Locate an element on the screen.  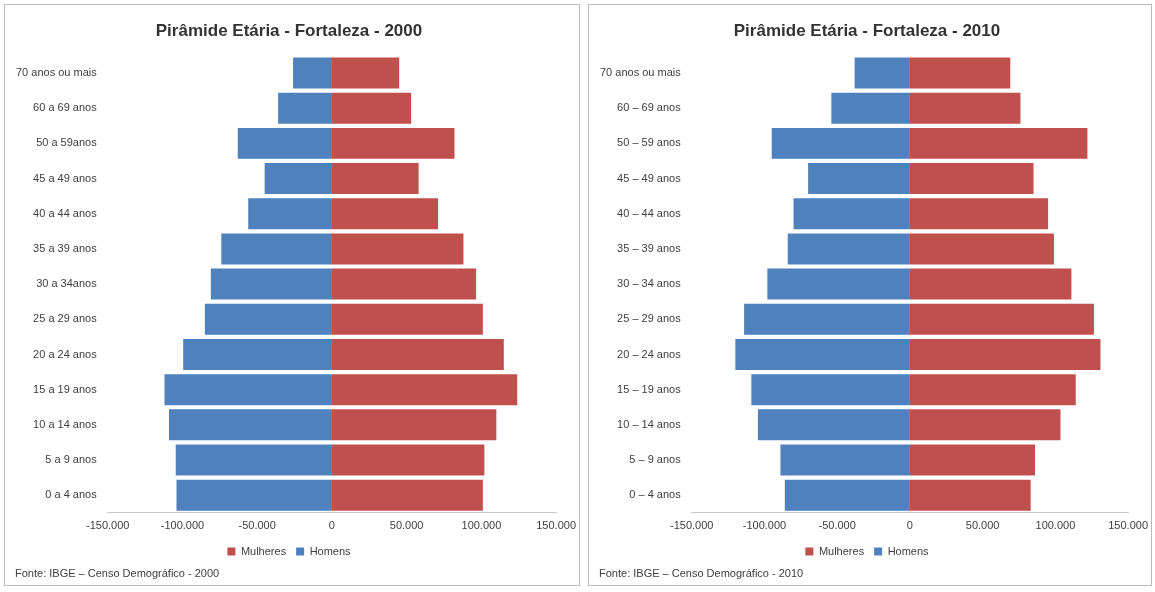
y-tick-label: 0 a 4 anos is located at coordinates (71, 494).